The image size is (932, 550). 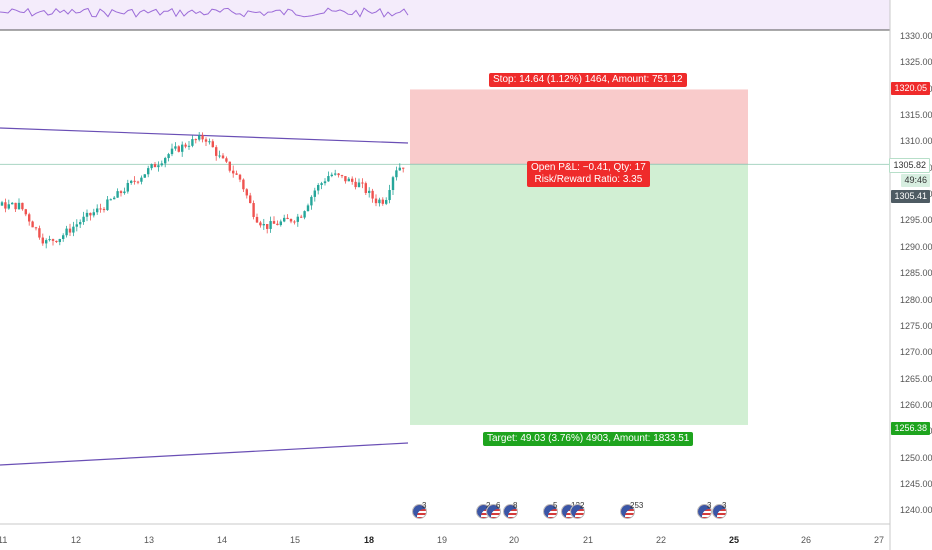 What do you see at coordinates (369, 540) in the screenshot?
I see `date-tick-label: 18` at bounding box center [369, 540].